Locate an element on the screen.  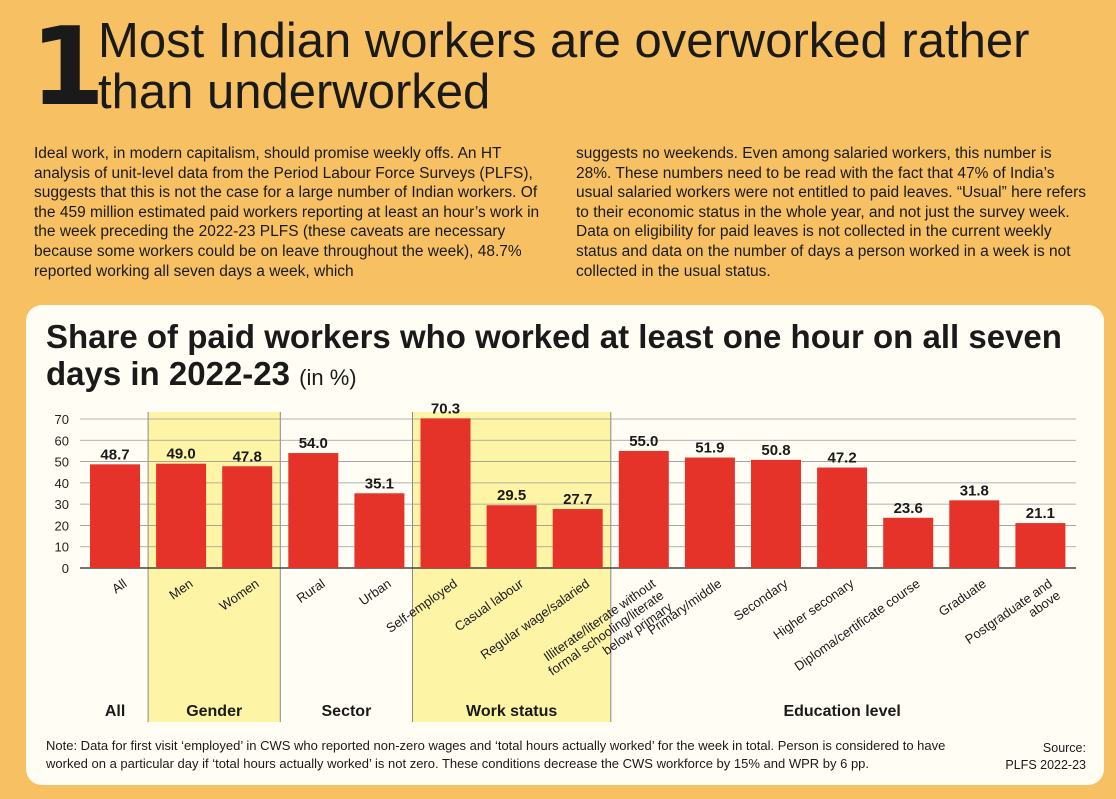
group-label-2: Sector is located at coordinates (347, 711).